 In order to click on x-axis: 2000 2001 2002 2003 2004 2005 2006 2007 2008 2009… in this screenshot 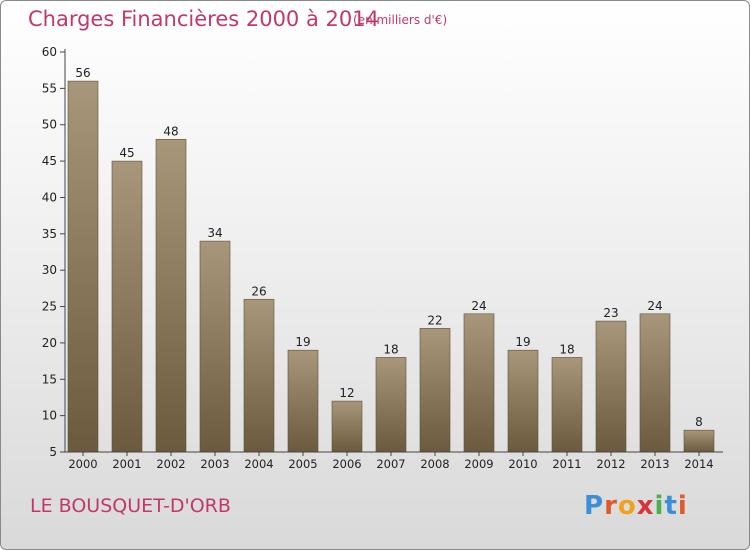, I will do `click(394, 461)`.